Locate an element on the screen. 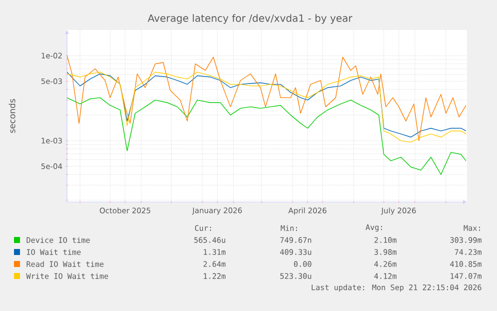 The image size is (497, 311). y-axis-title: seconds is located at coordinates (12, 116).